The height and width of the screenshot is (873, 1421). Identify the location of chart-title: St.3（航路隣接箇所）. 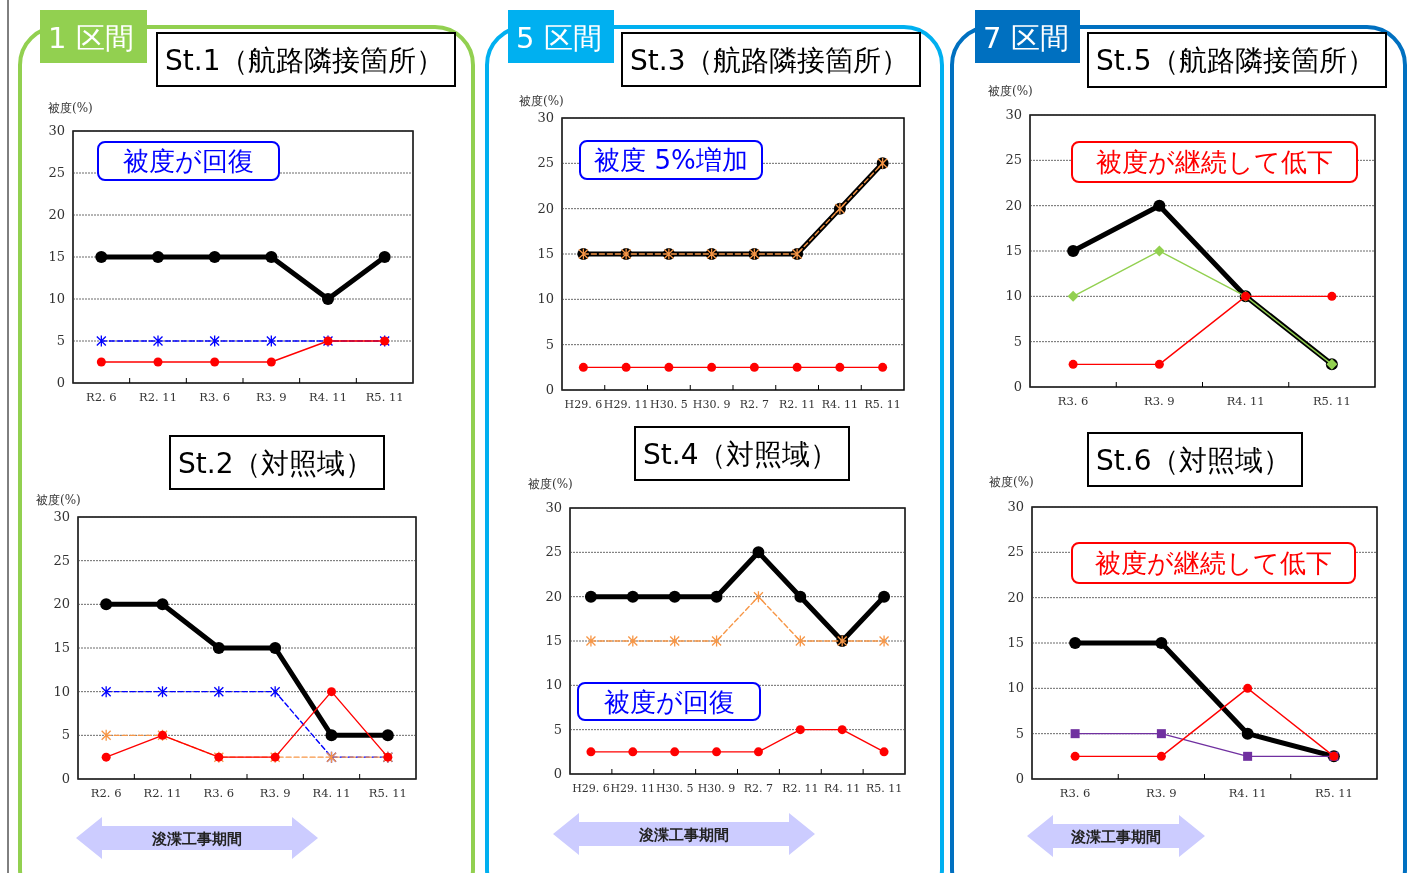
(770, 60).